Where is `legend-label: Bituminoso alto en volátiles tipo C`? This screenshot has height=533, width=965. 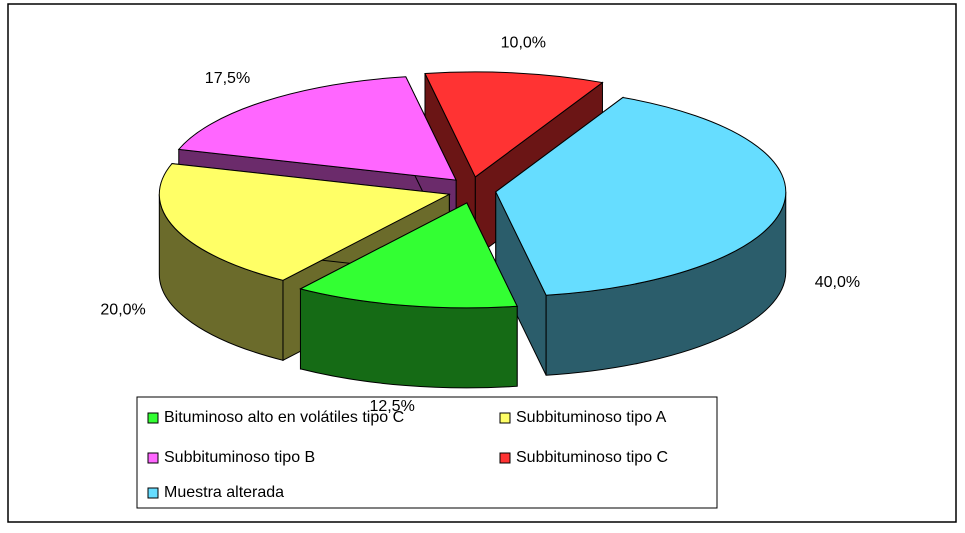
legend-label: Bituminoso alto en volátiles tipo C is located at coordinates (284, 417).